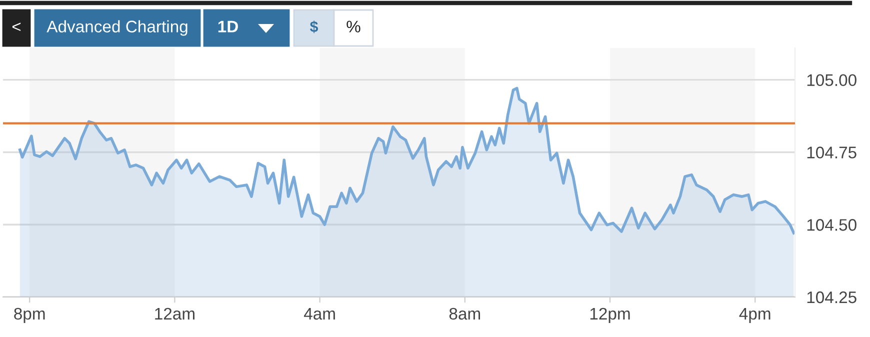  Describe the element at coordinates (831, 297) in the screenshot. I see `y-tick-label: 104.25` at that location.